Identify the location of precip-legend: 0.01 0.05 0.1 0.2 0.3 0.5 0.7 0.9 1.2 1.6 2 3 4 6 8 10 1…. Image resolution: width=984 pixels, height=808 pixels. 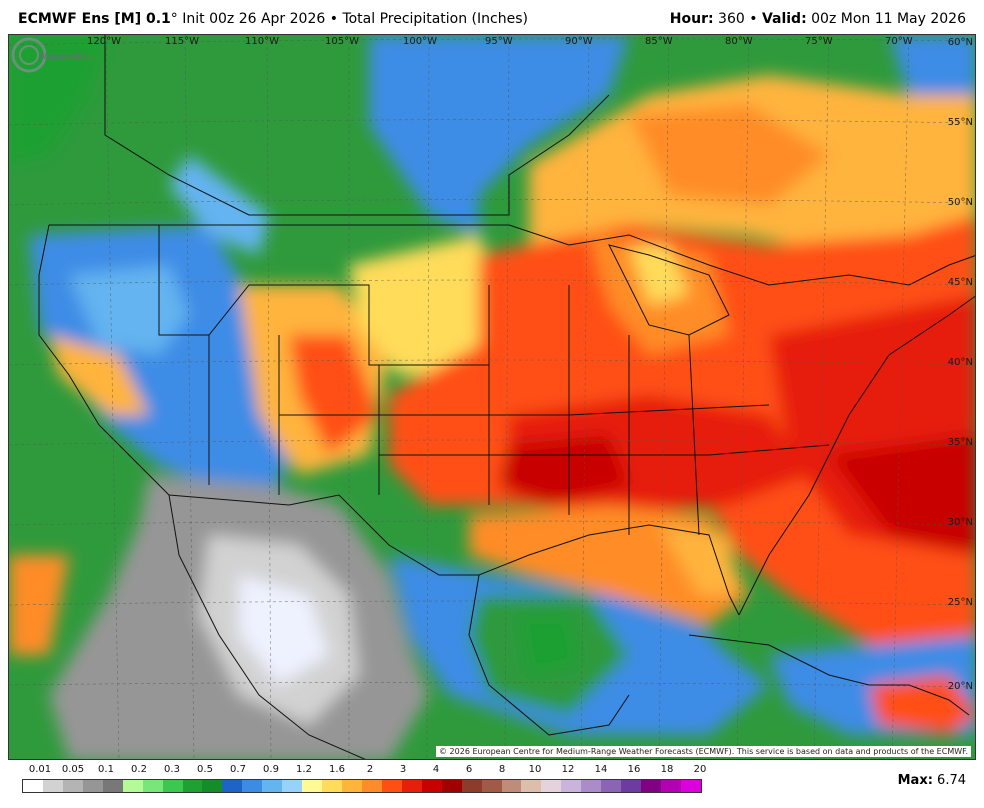
(364, 779).